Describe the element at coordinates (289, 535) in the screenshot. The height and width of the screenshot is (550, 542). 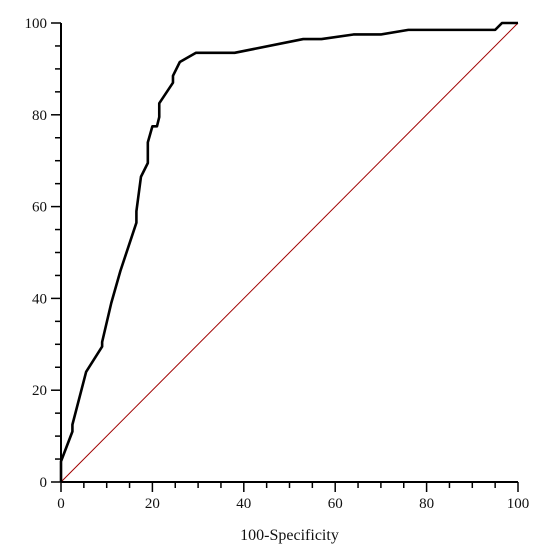
I see `x-axis-title: 100-Specificity` at that location.